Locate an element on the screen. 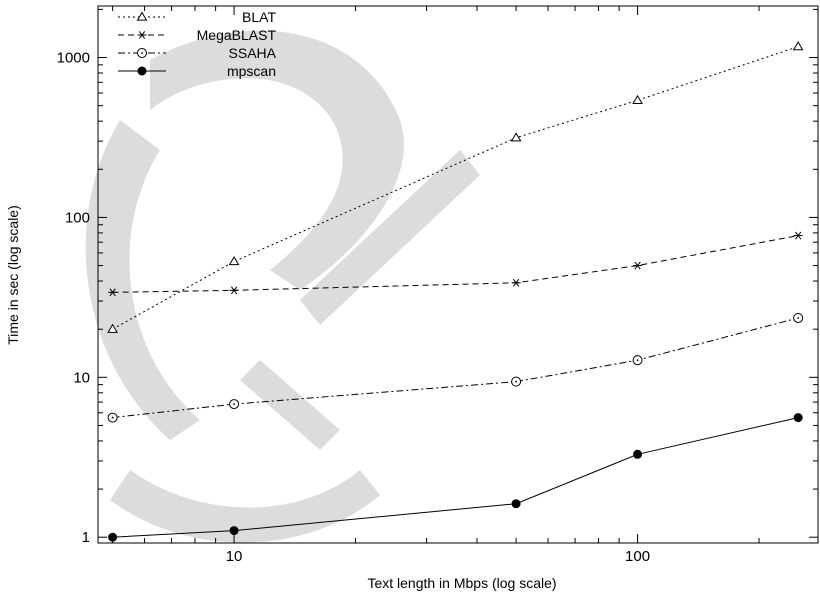 The width and height of the screenshot is (820, 594). legend-item-ssaha: SSAHA is located at coordinates (197, 53).